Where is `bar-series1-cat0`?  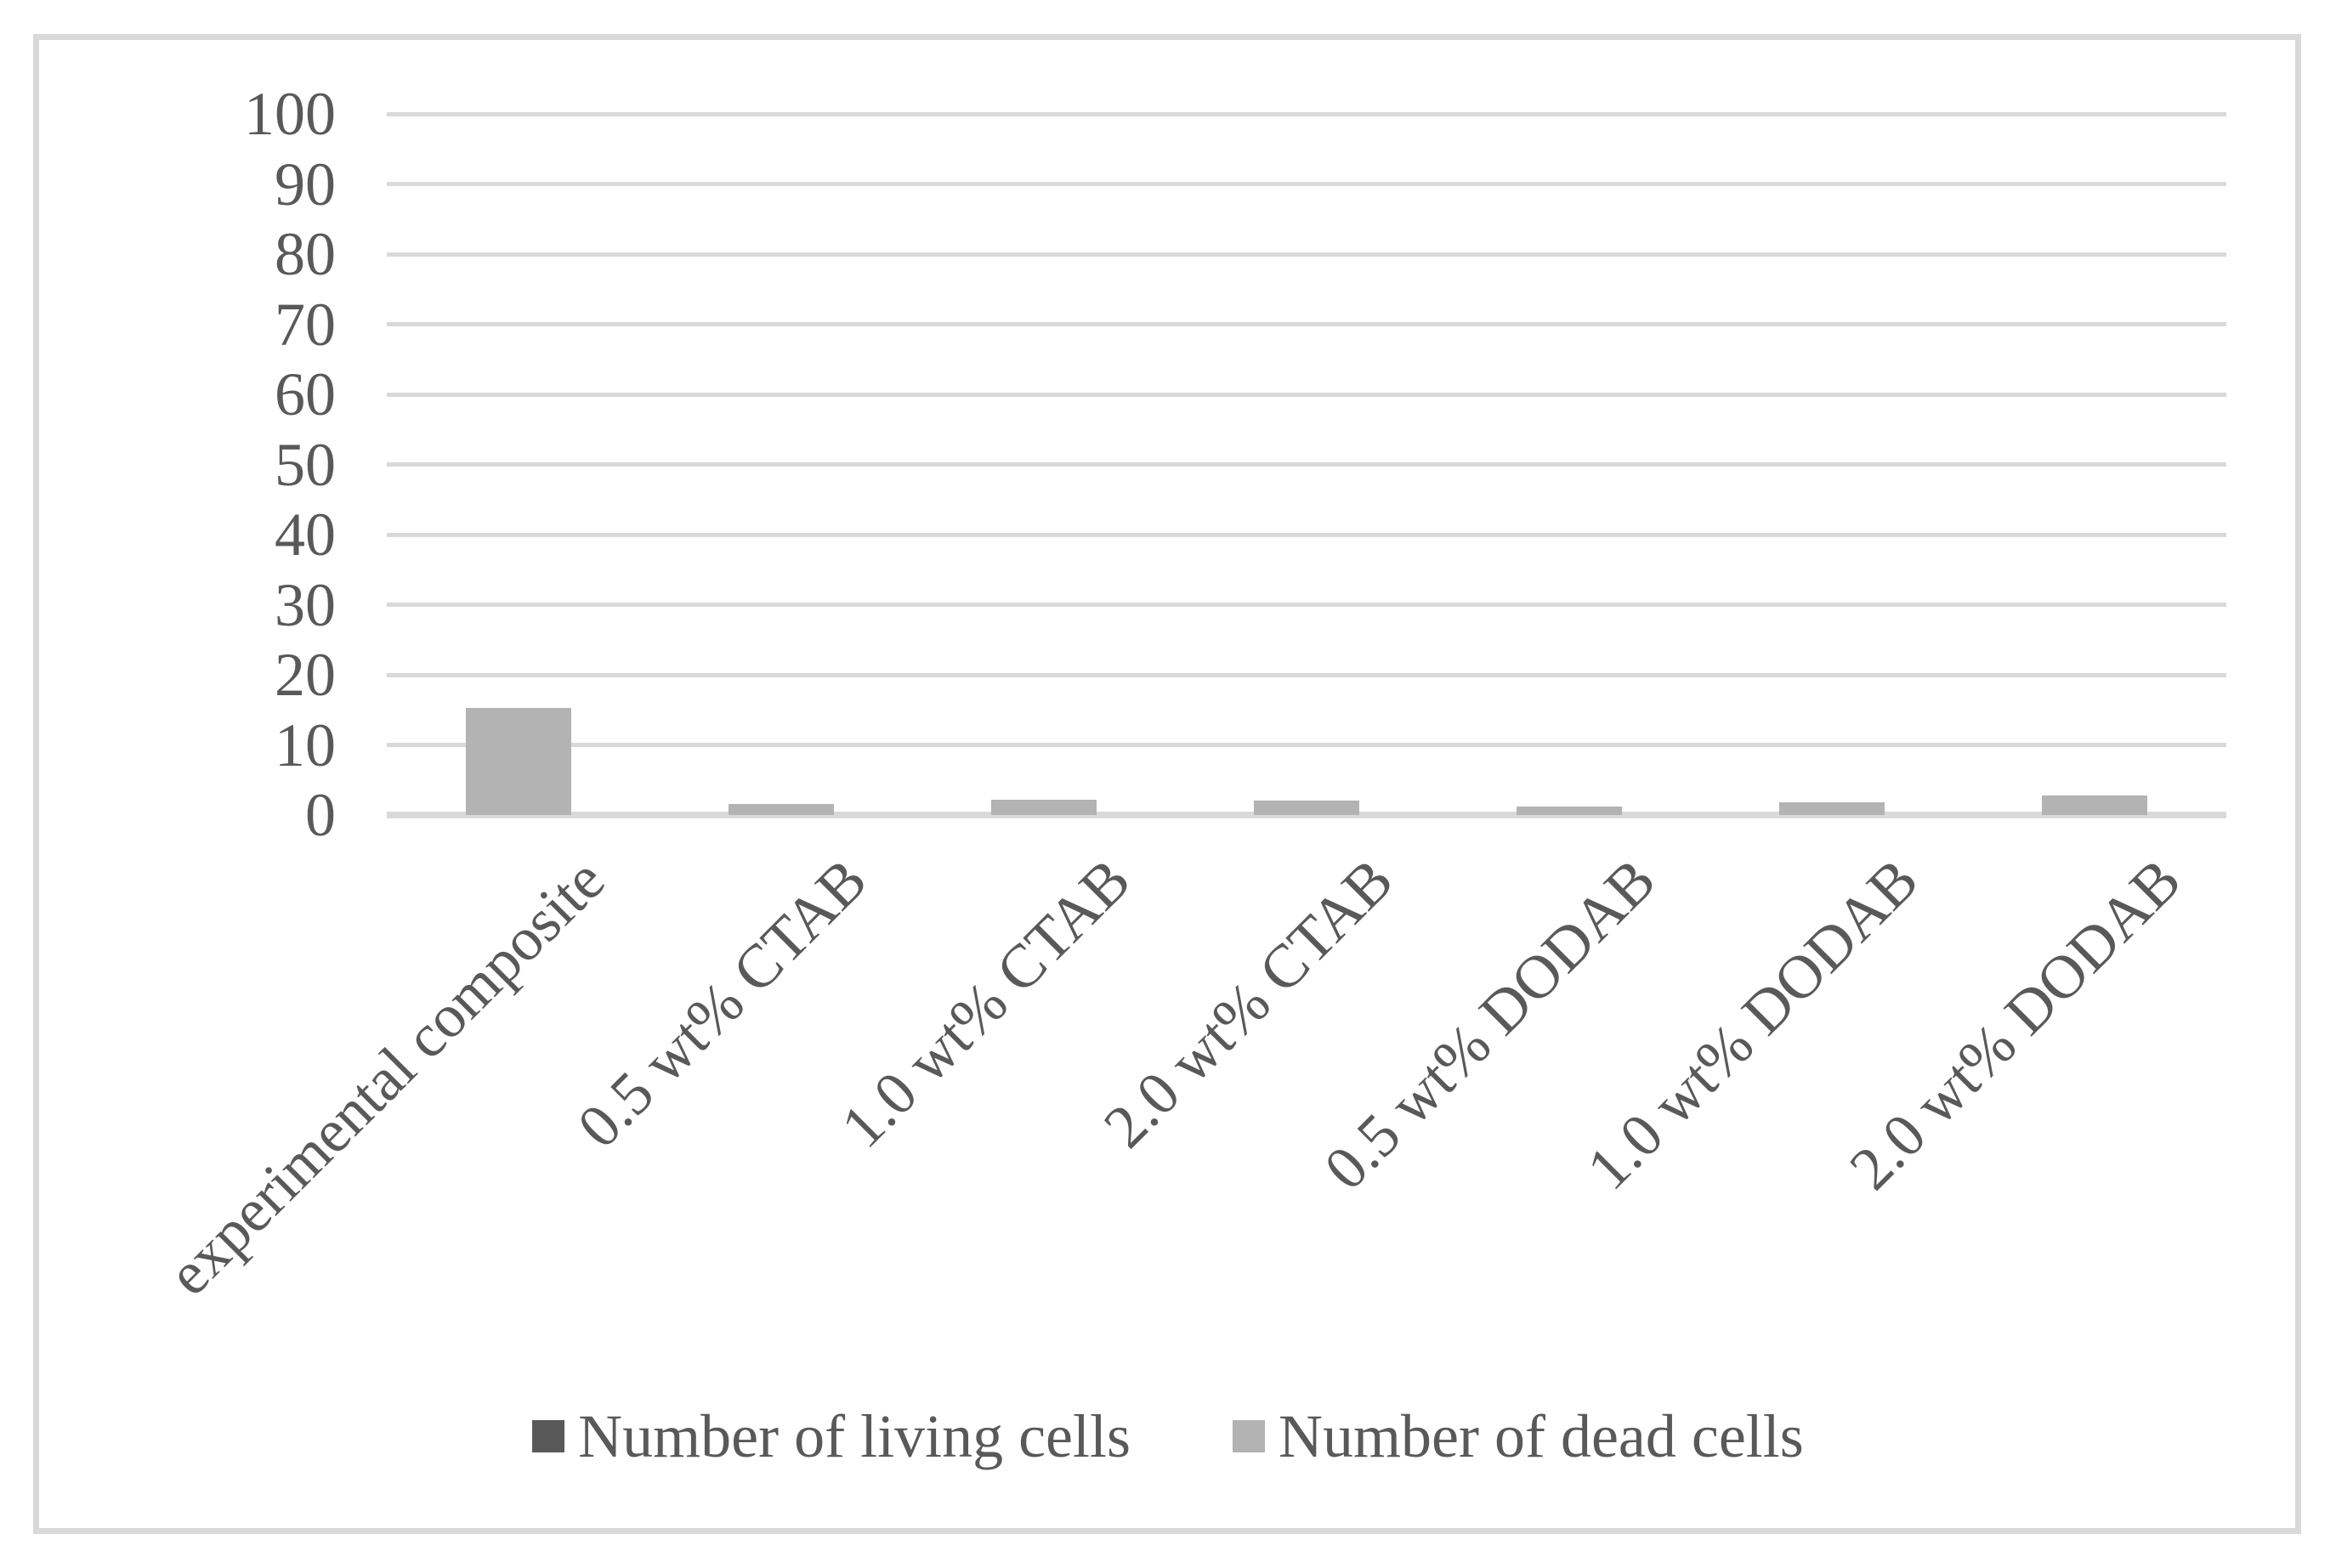 bar-series1-cat0 is located at coordinates (518, 761).